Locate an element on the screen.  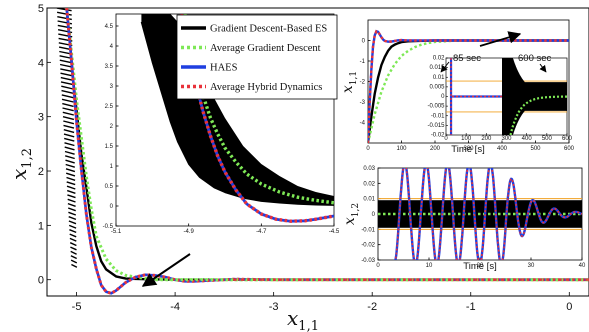
y-tick-label: 1.5 is located at coordinates (109, 147).